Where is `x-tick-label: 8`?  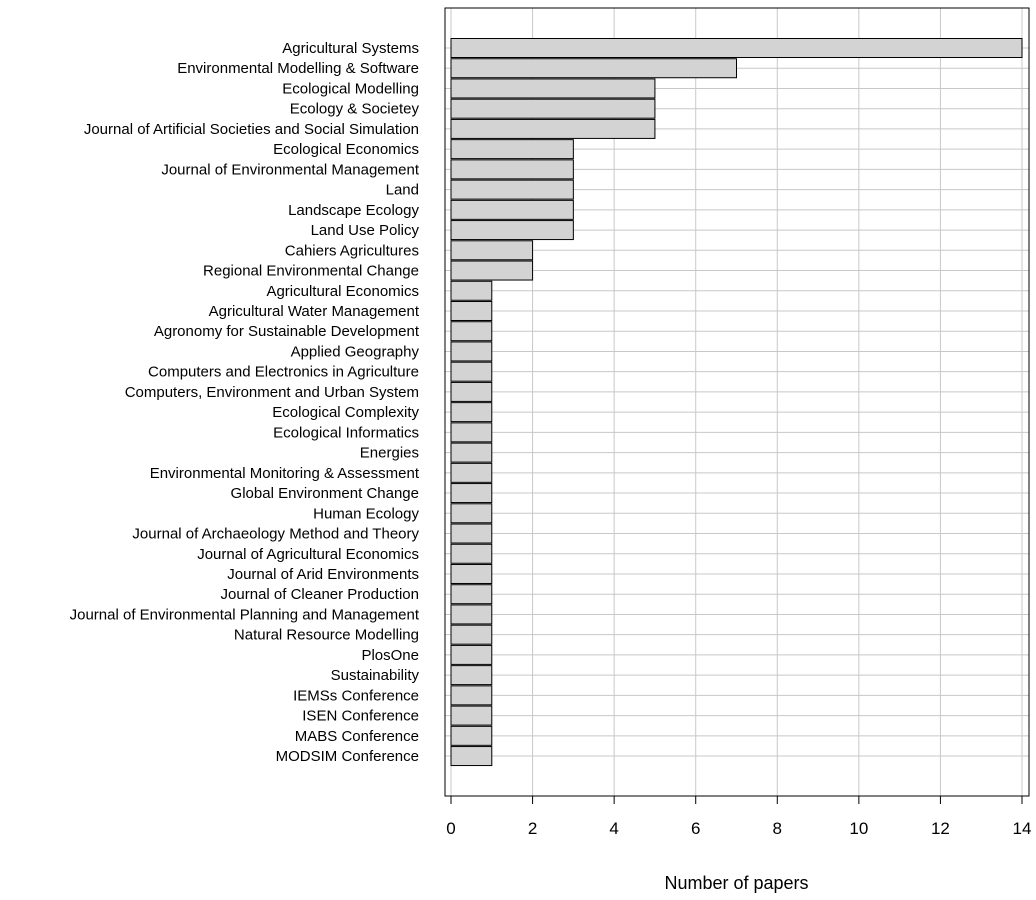
x-tick-label: 8 is located at coordinates (777, 828).